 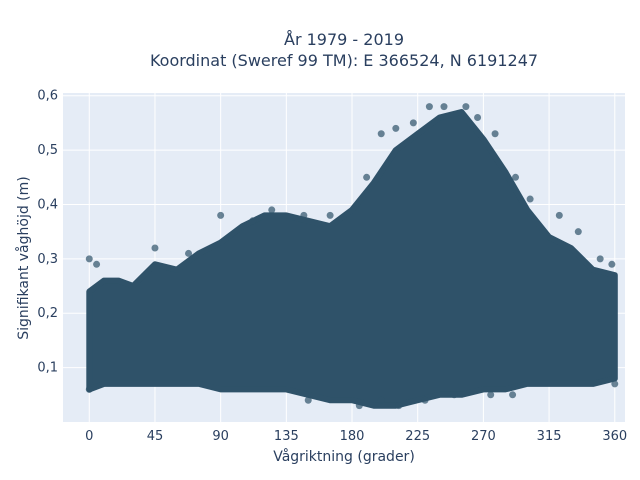 I want to click on x-axis-label: Vågriktning (grader), so click(x=344, y=456).